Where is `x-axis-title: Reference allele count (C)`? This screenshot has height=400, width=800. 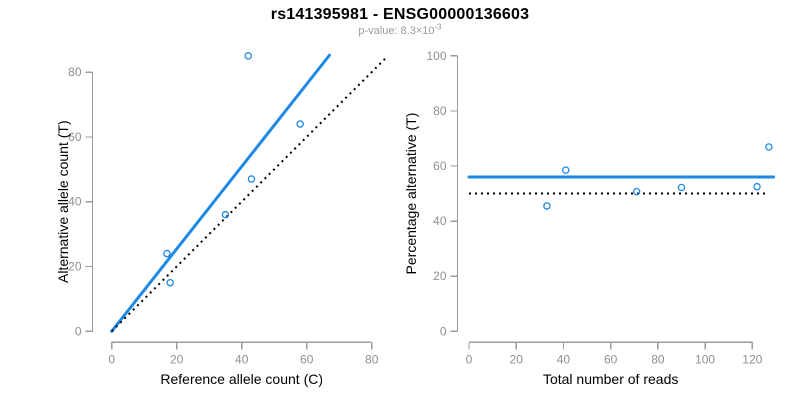 x-axis-title: Reference allele count (C) is located at coordinates (241, 379).